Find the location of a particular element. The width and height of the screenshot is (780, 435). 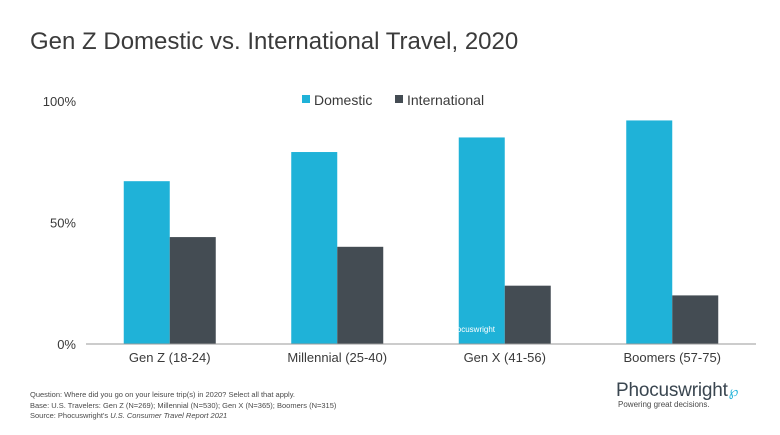

watermark: Phocuswright is located at coordinates (471, 329).